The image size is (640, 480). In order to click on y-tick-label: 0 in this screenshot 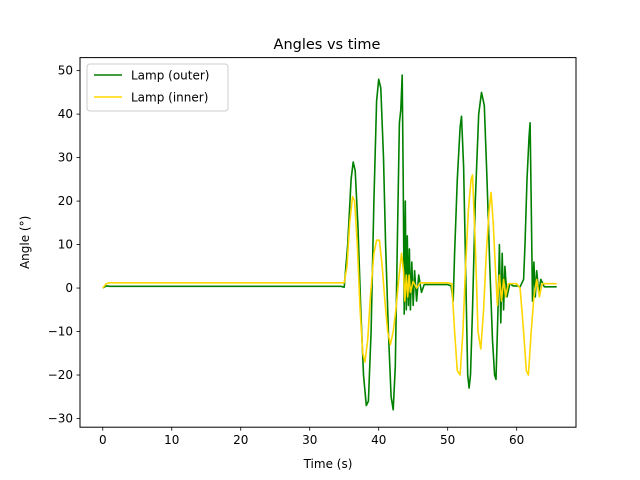, I will do `click(69, 288)`.